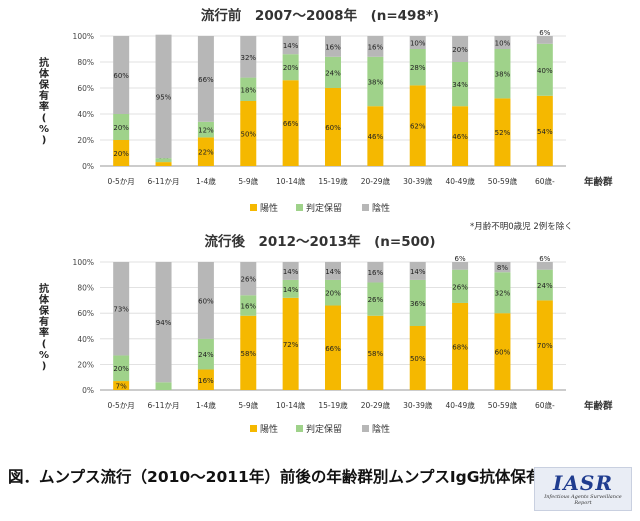  What do you see at coordinates (503, 75) in the screenshot?
I see `data-label: 38%` at bounding box center [503, 75].